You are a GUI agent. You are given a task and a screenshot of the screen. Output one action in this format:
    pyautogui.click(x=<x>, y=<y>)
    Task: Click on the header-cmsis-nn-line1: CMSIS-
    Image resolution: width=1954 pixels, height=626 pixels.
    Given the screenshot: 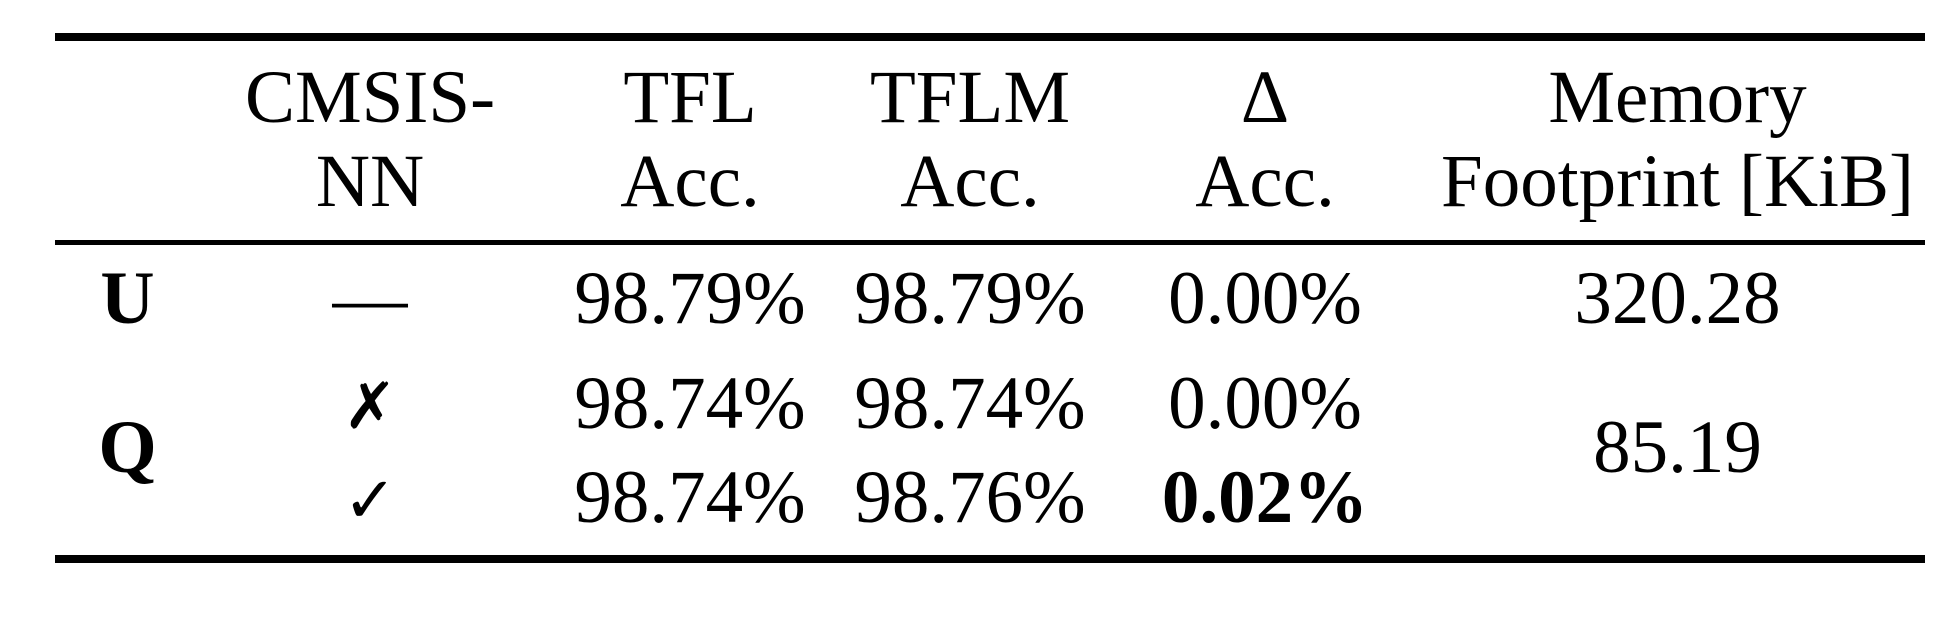 What is the action you would take?
    pyautogui.click(x=370, y=98)
    